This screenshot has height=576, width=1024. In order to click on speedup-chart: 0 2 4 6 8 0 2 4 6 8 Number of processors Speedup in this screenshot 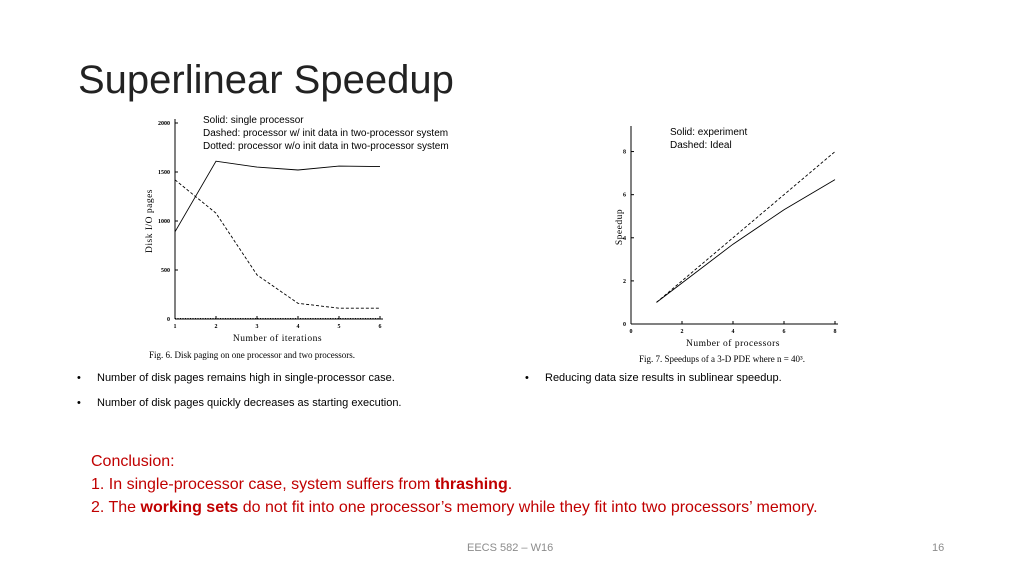, I will do `click(726, 237)`.